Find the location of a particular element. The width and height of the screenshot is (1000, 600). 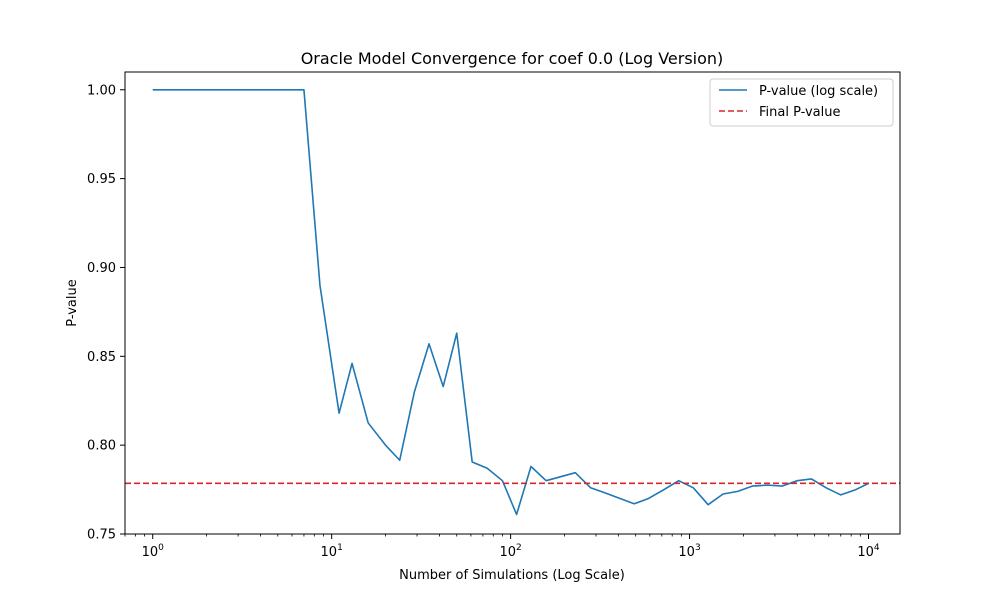

x-axis-title: Number of Simulations (Log Scale) is located at coordinates (512, 575).